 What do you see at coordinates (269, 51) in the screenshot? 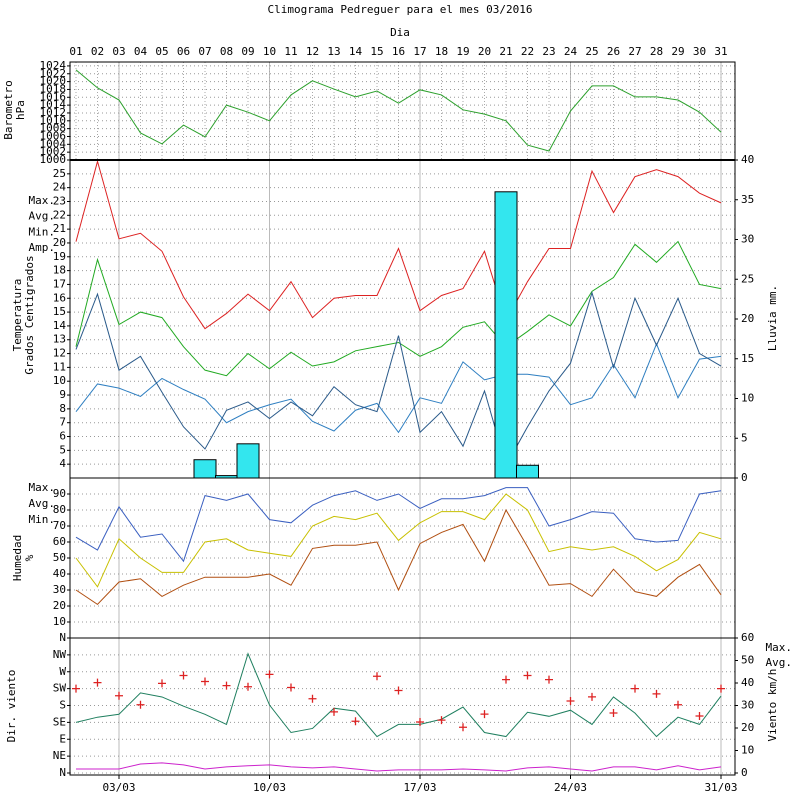
I see `x-tick-label: 10` at bounding box center [269, 51].